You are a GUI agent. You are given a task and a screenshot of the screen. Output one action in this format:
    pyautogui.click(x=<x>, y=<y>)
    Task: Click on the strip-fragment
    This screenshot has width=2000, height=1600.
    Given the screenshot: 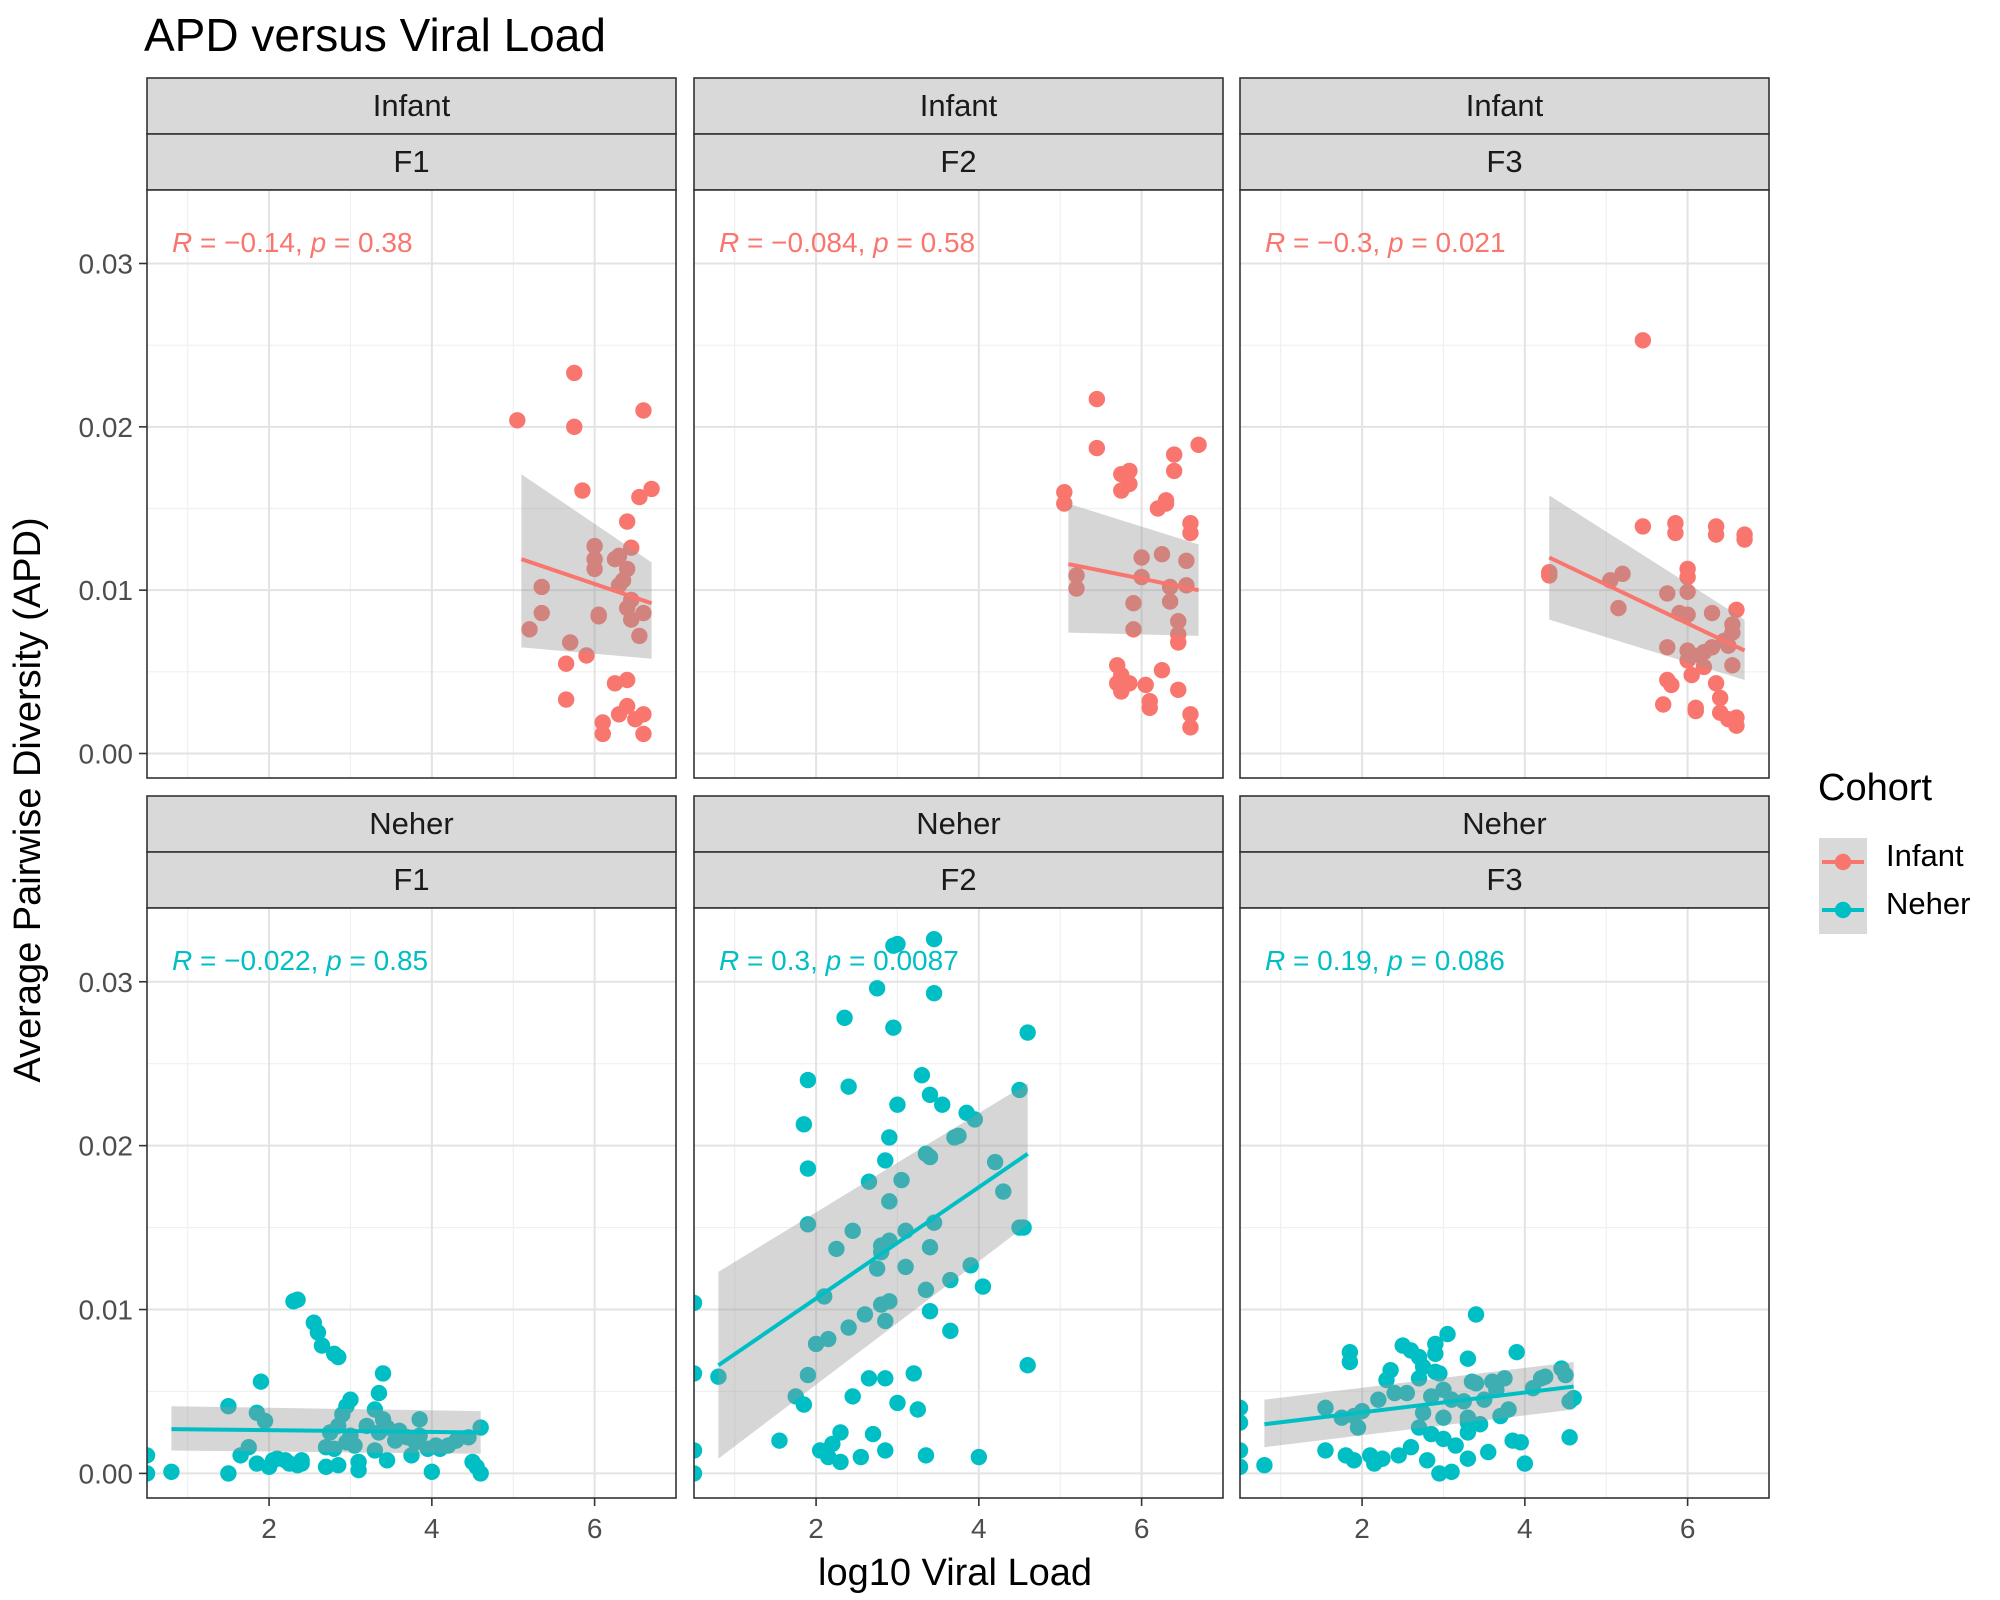 What is the action you would take?
    pyautogui.click(x=411, y=162)
    